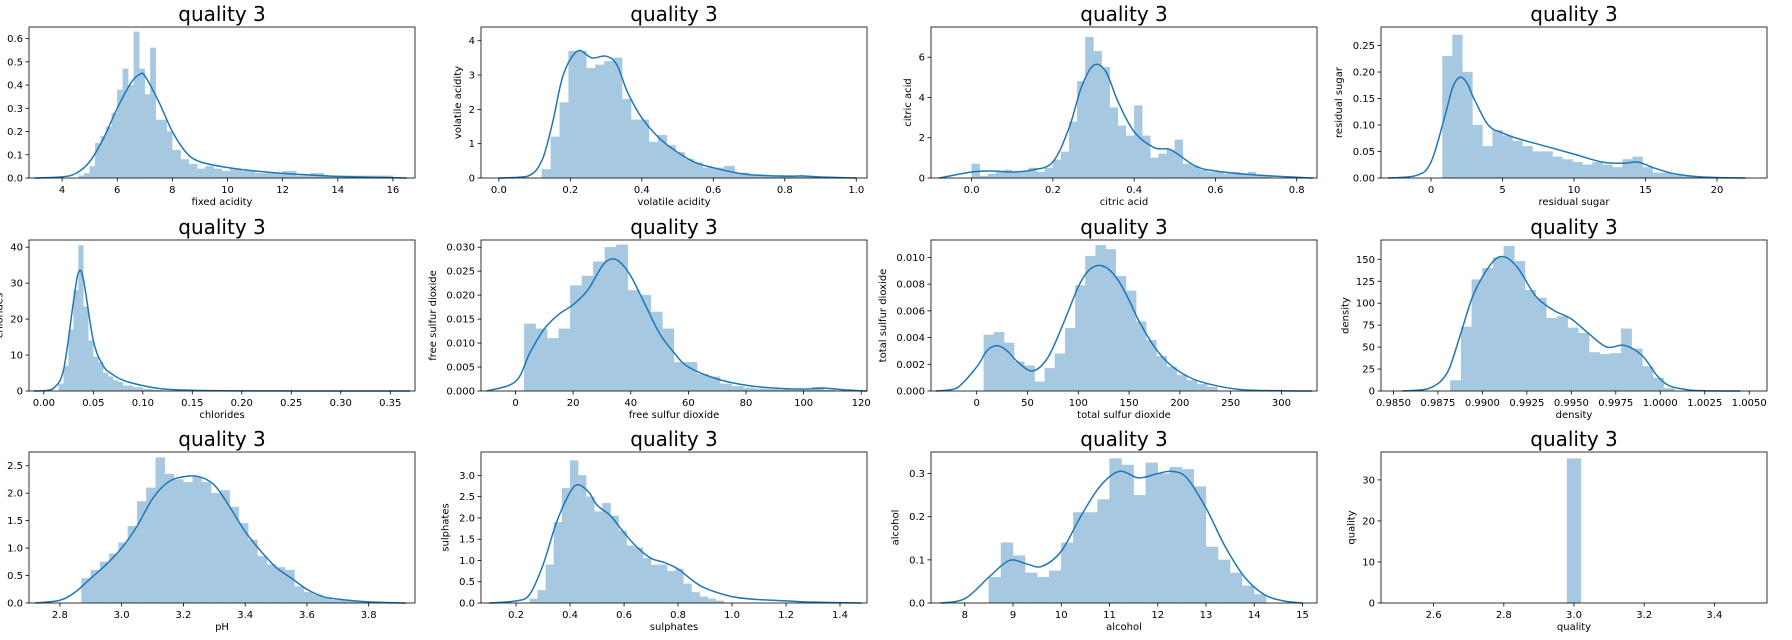  What do you see at coordinates (1574, 627) in the screenshot?
I see `x-axis-label: quality` at bounding box center [1574, 627].